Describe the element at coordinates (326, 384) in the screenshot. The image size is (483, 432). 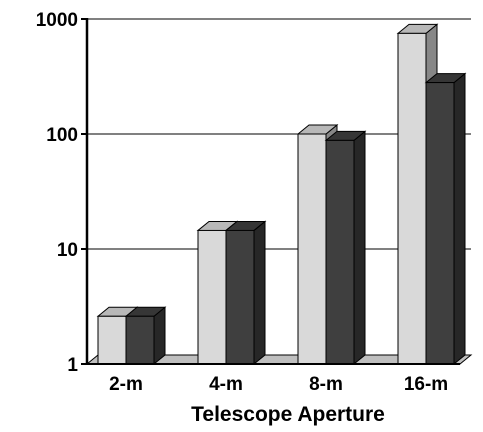
I see `x-tick-label: 8-m` at that location.